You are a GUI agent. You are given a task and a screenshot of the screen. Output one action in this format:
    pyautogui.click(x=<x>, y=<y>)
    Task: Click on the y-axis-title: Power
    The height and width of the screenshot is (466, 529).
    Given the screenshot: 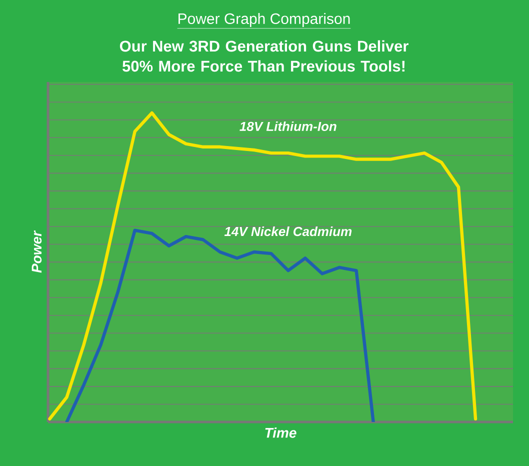 What is the action you would take?
    pyautogui.click(x=37, y=251)
    